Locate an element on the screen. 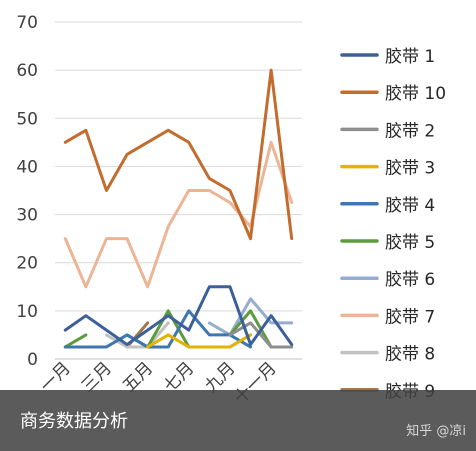 This screenshot has height=451, width=476. y-tick-label: 0 is located at coordinates (32, 360).